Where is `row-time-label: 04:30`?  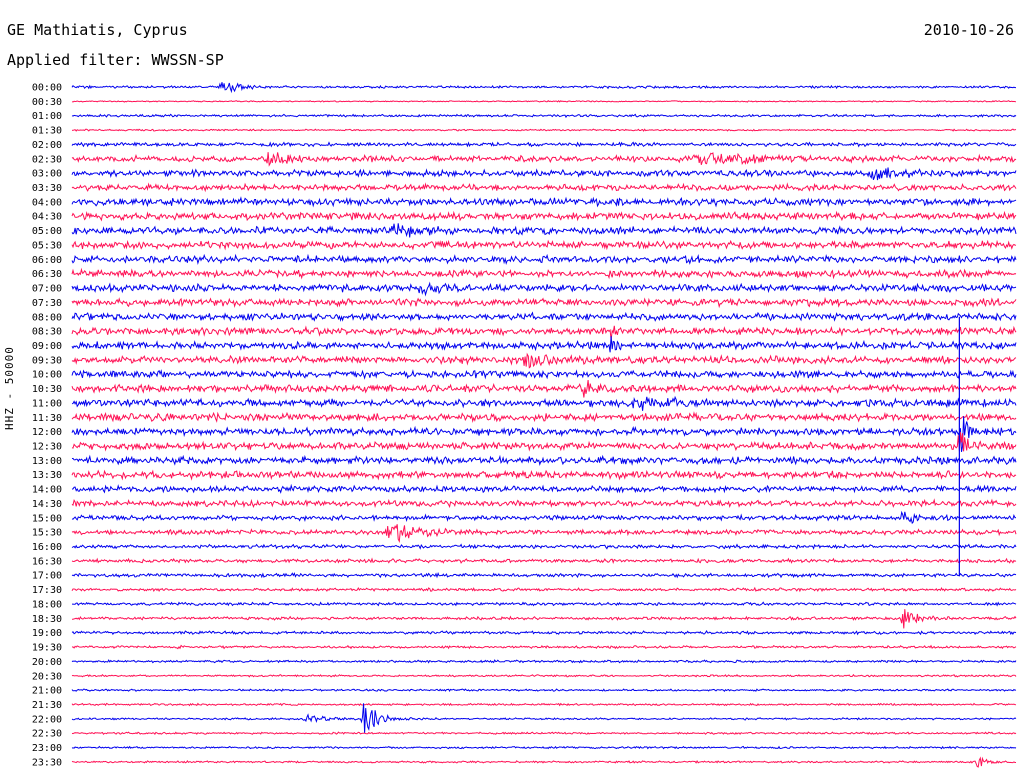
row-time-label: 04:30 is located at coordinates (47, 217).